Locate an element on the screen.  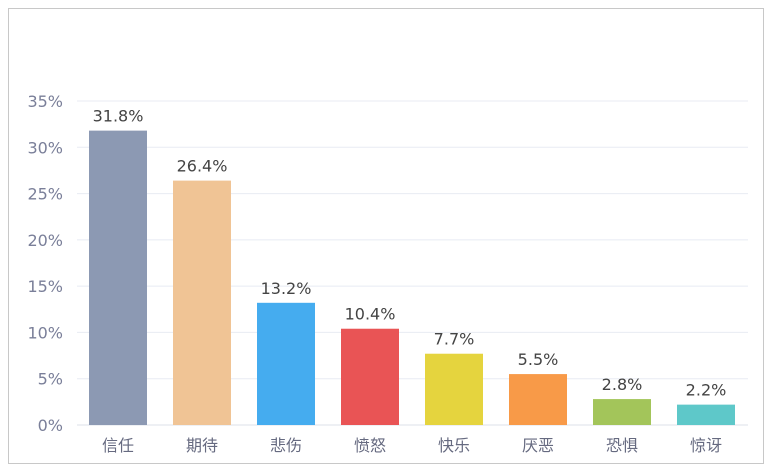
x-tick-label: 期待 is located at coordinates (202, 445).